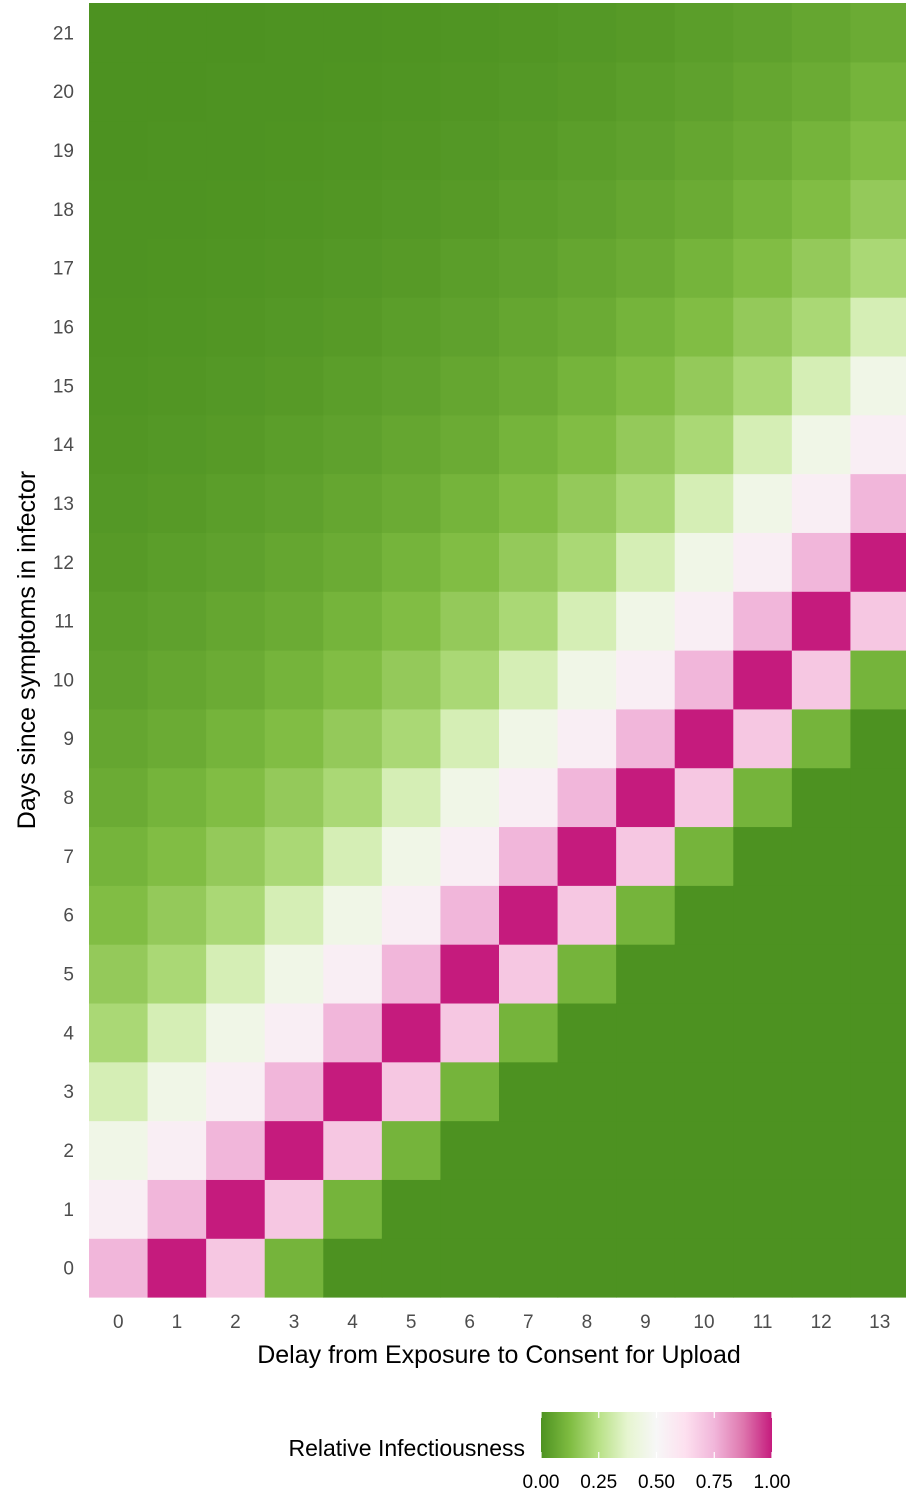 This screenshot has height=1497, width=906. Describe the element at coordinates (68, 975) in the screenshot. I see `y-tick-label: 5` at that location.